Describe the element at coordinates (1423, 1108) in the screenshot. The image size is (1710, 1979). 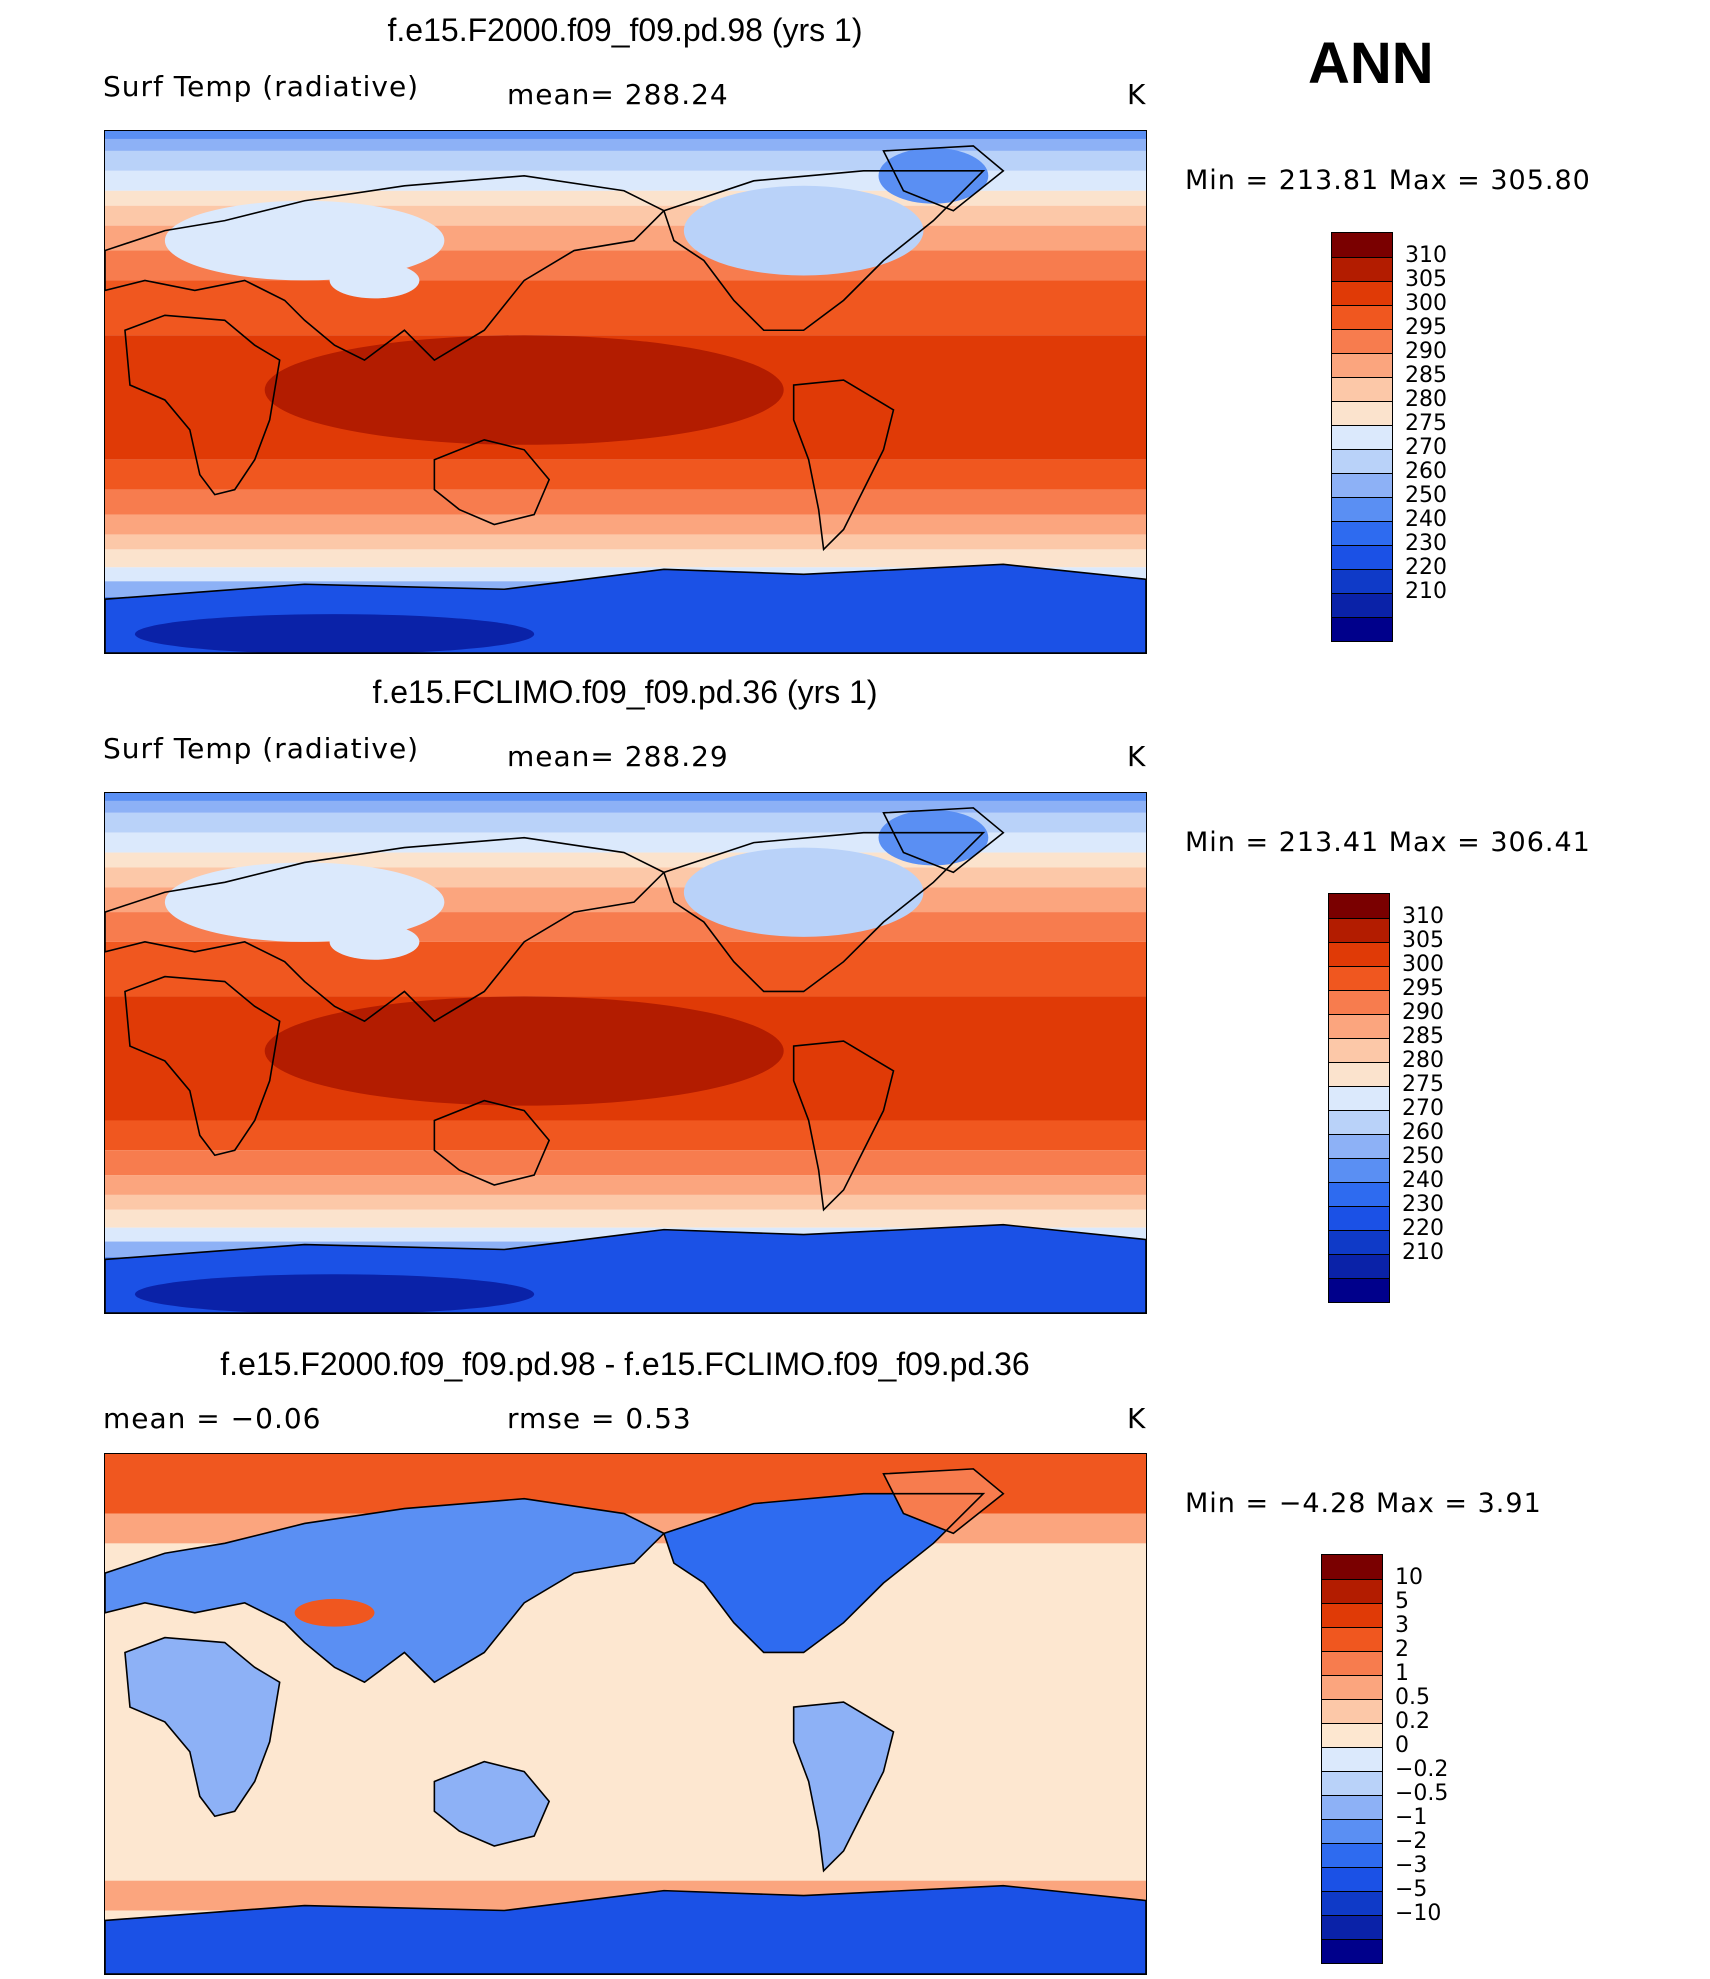
I see `colorbar-level-label: 270` at that location.